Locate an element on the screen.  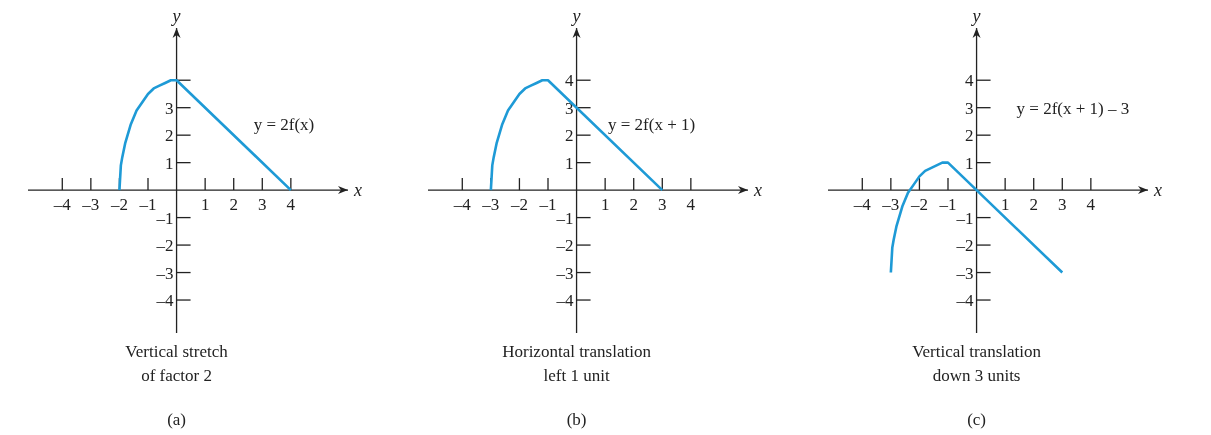
text: Horizontal translation left 1 unit is located at coordinates (576, 364).